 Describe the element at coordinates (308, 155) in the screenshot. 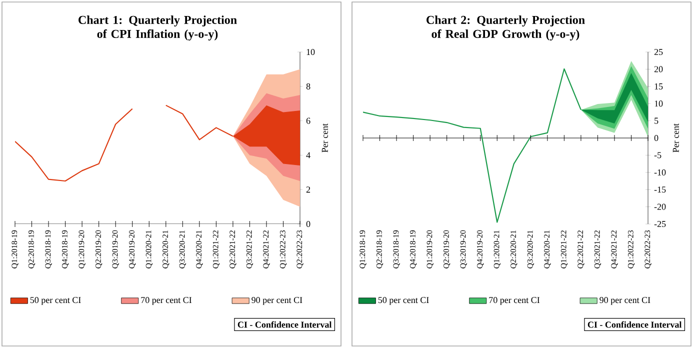

I see `y-tick-label: 4` at that location.